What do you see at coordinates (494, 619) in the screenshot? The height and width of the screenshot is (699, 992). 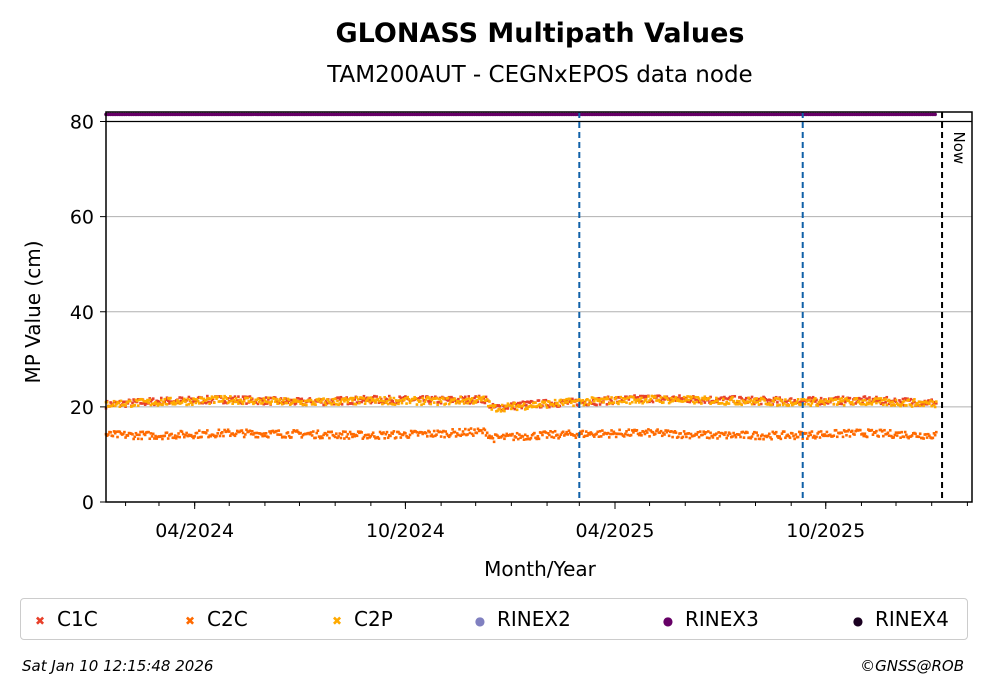 I see `legend: ✖ C1C ✖ C2C ✖ C2P ● RINEX2 ● RINEX3 ● RINEX4` at bounding box center [494, 619].